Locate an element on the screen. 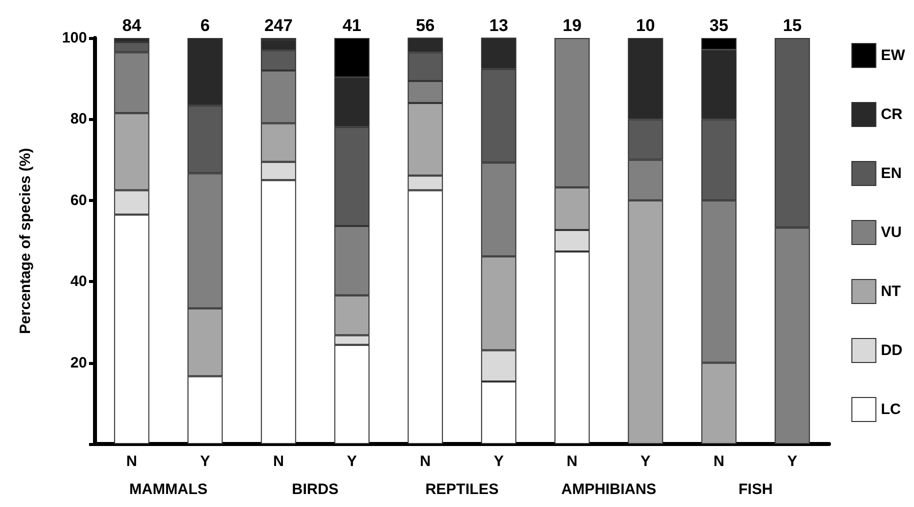 This screenshot has width=914, height=507. text: FISH is located at coordinates (755, 489).